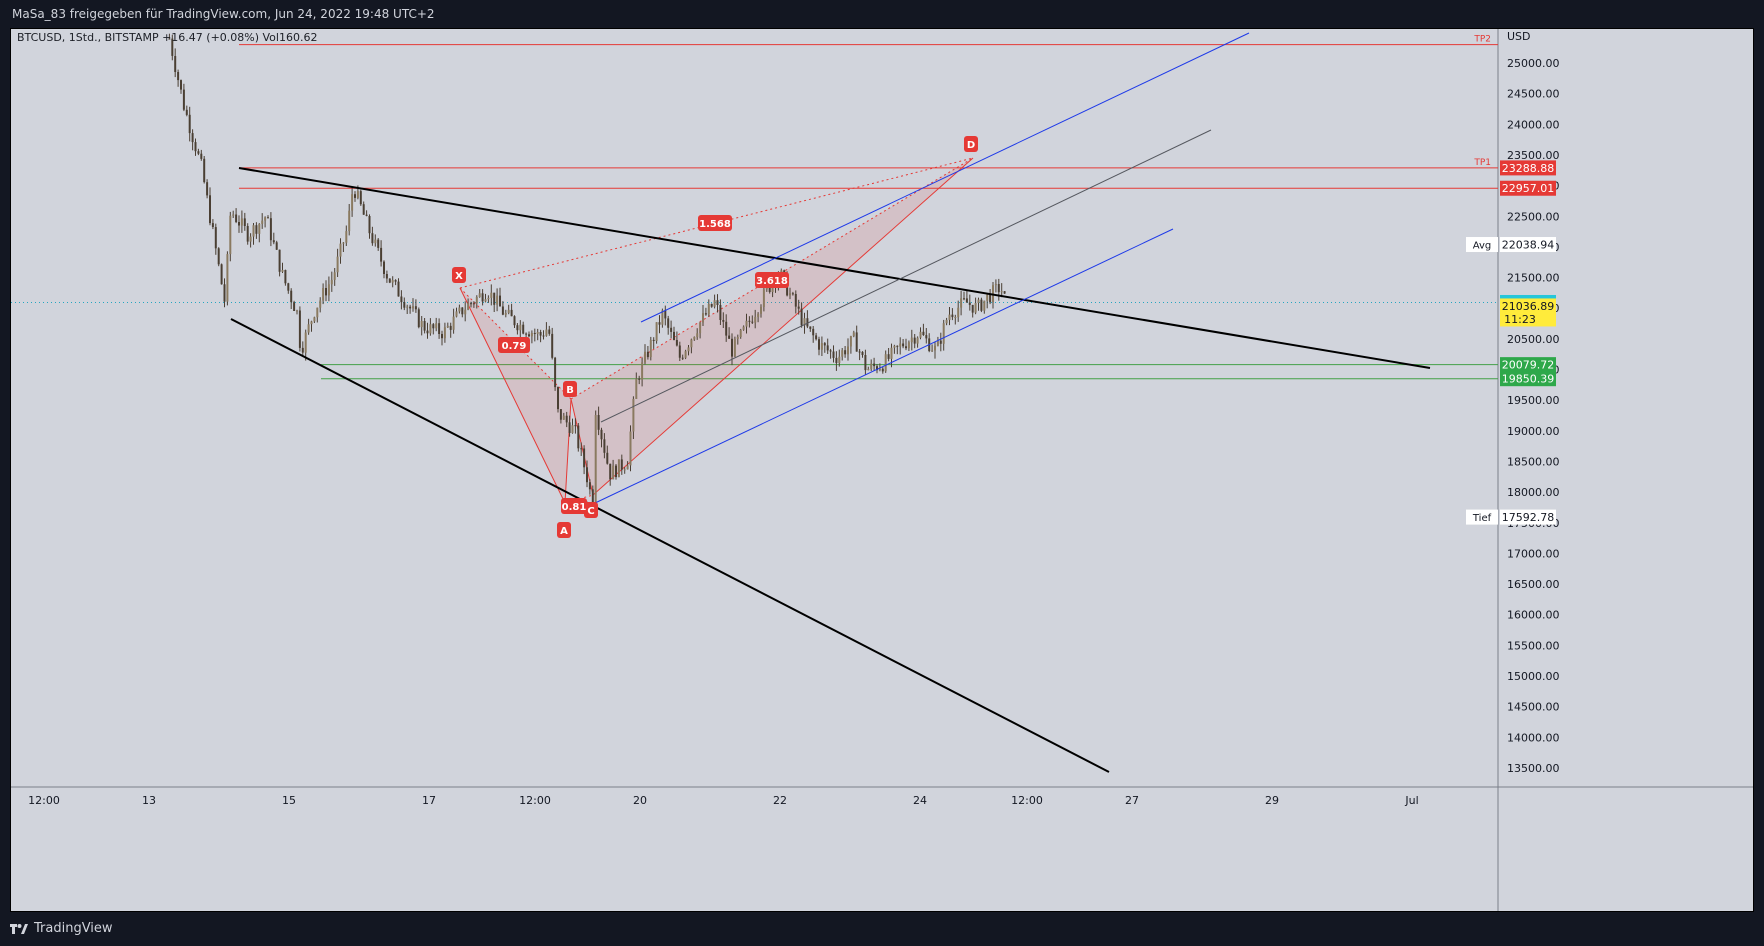  I want to click on point-x-label-box, so click(459, 275).